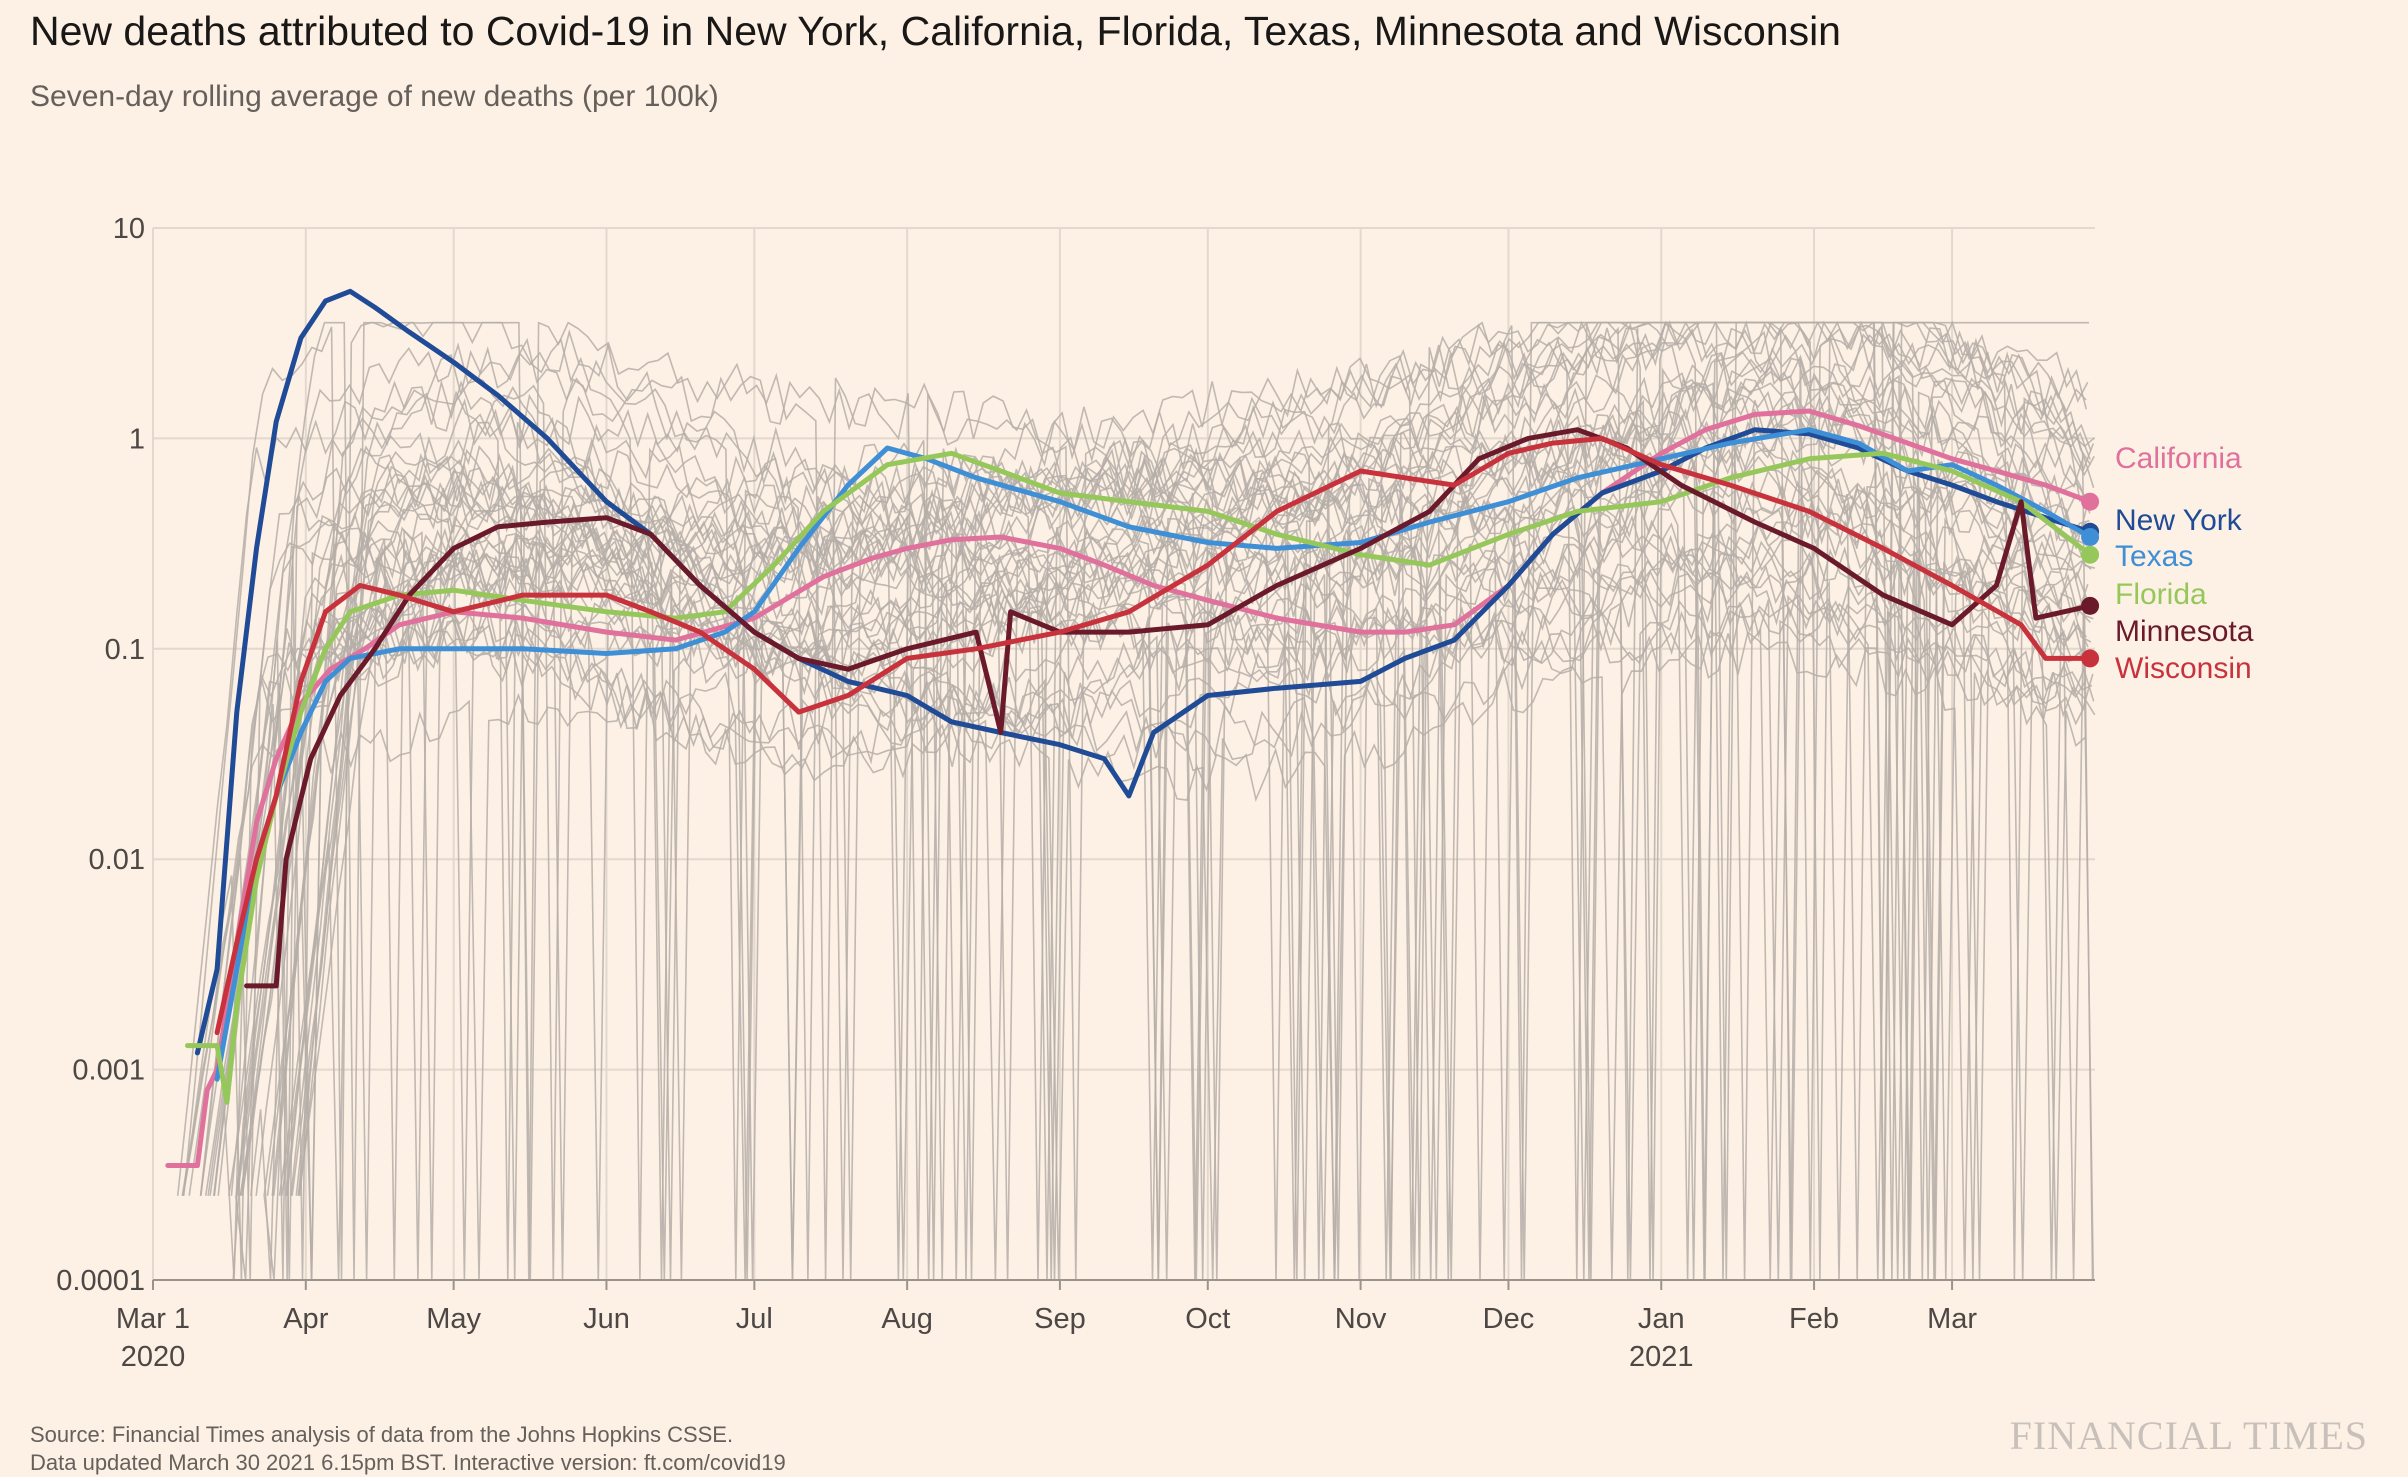 The width and height of the screenshot is (2408, 1477). I want to click on series-label-texas: Texas, so click(2154, 556).